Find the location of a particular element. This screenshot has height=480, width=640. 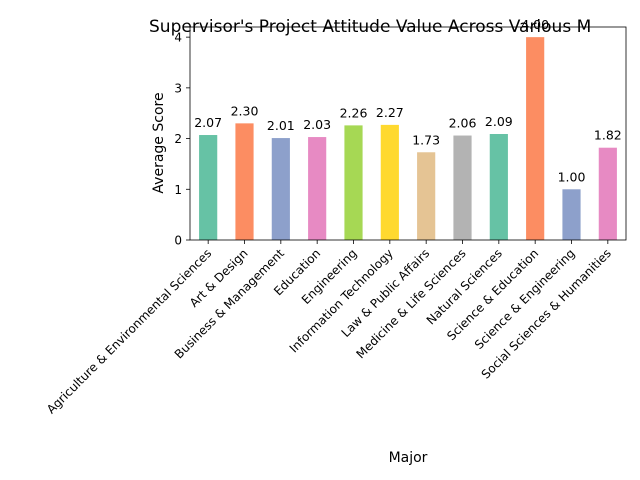

data-label: 2.06 is located at coordinates (463, 123).